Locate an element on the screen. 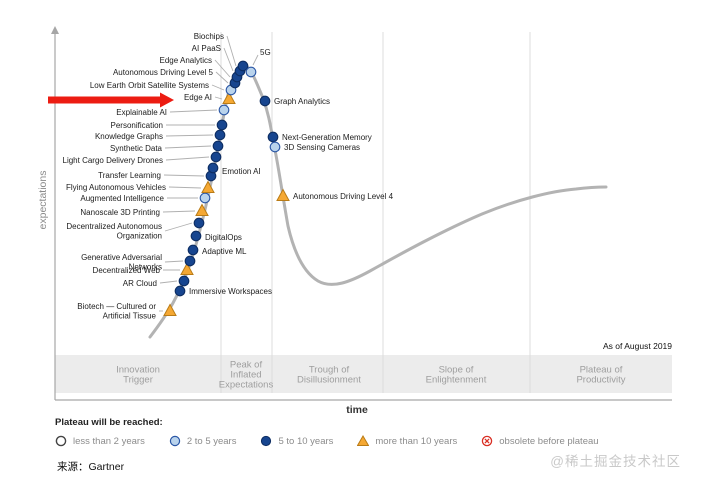  circle-dark-icon is located at coordinates (266, 441).